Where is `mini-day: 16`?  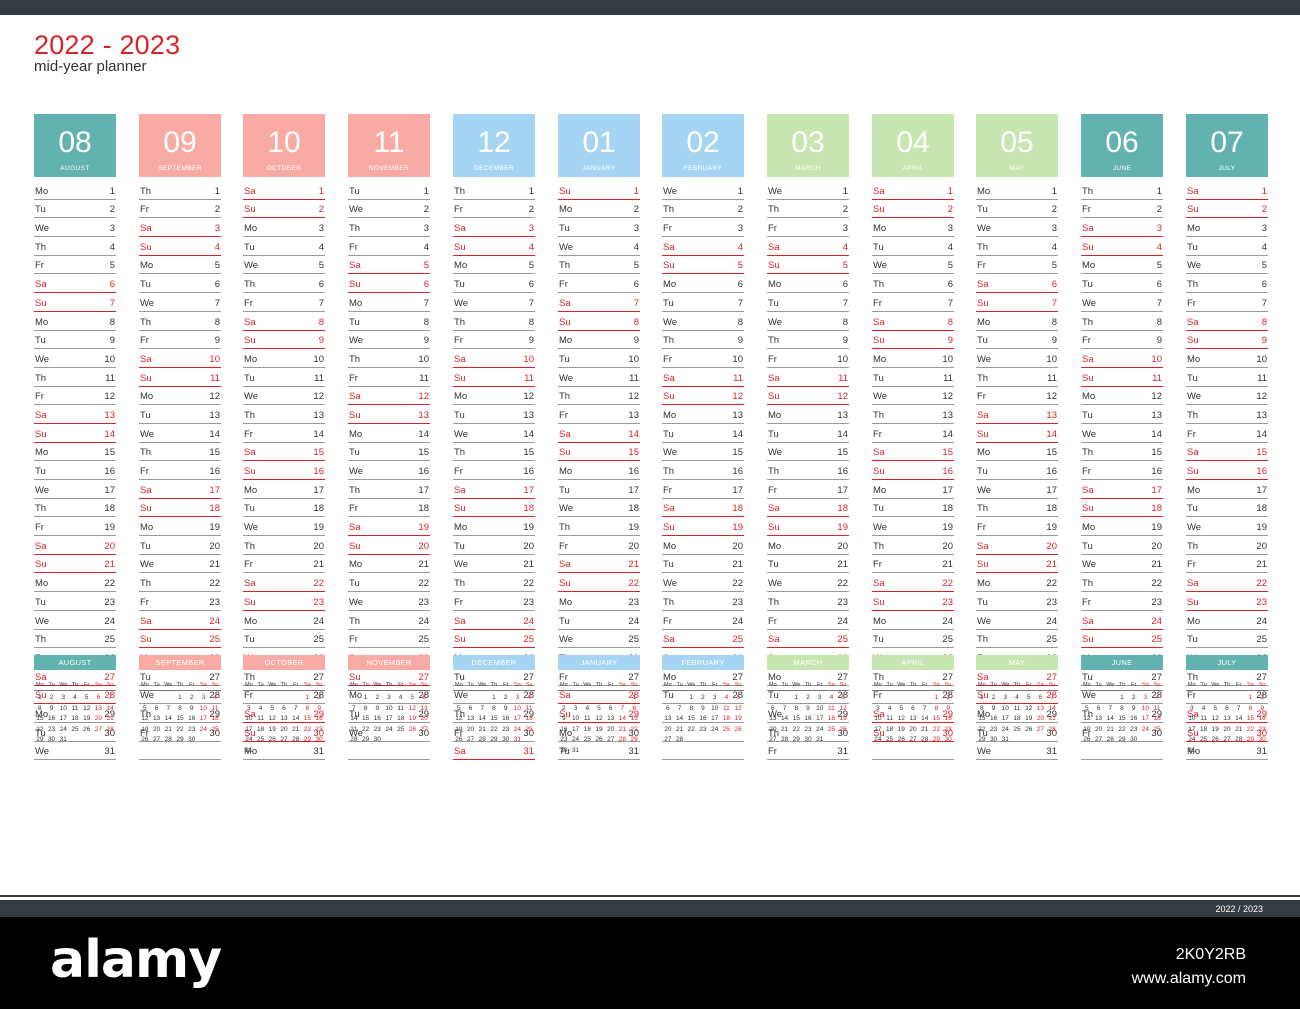 mini-day: 16 is located at coordinates (703, 718).